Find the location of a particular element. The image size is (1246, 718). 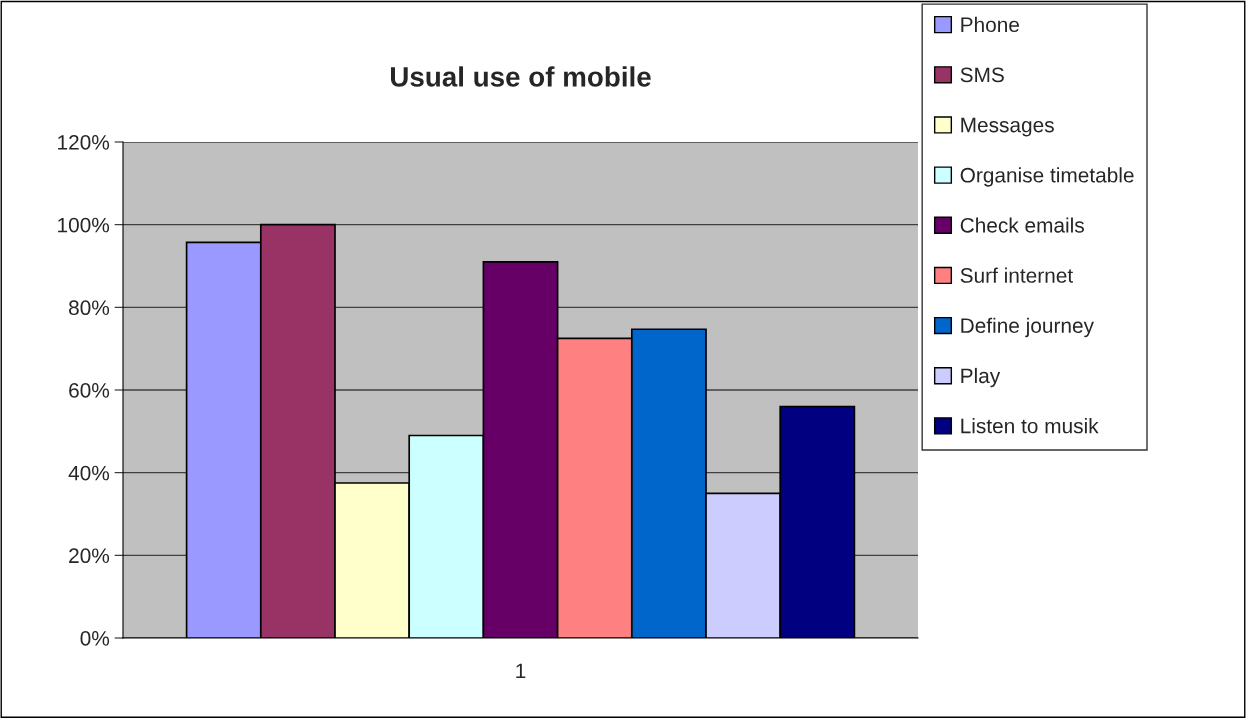

legend-label: Listen to musik is located at coordinates (1030, 426).